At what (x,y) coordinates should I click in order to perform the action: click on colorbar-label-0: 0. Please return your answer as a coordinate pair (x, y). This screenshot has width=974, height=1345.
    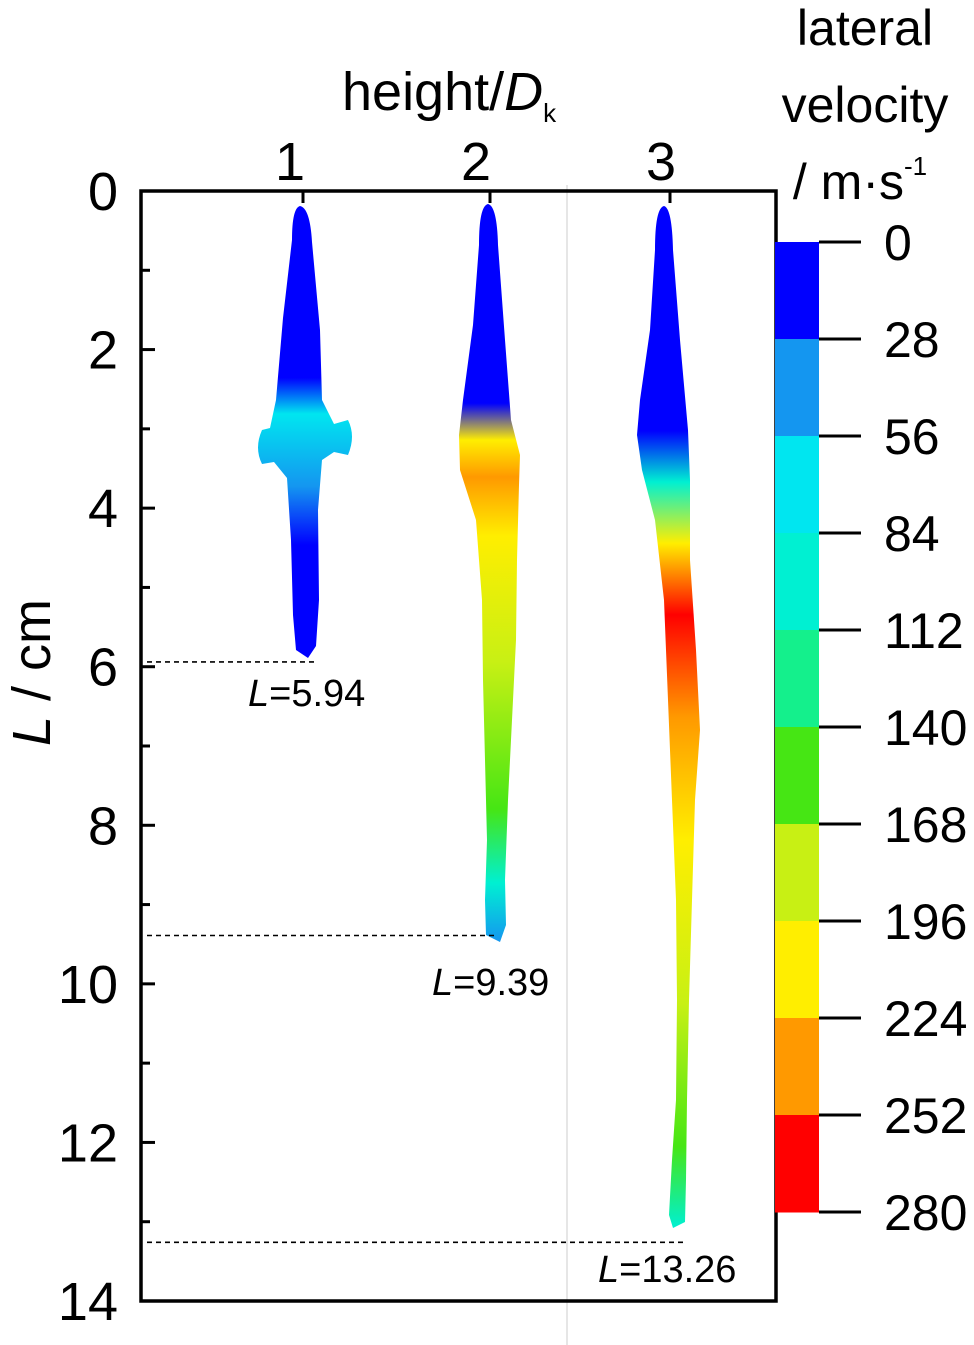
    Looking at the image, I should click on (898, 243).